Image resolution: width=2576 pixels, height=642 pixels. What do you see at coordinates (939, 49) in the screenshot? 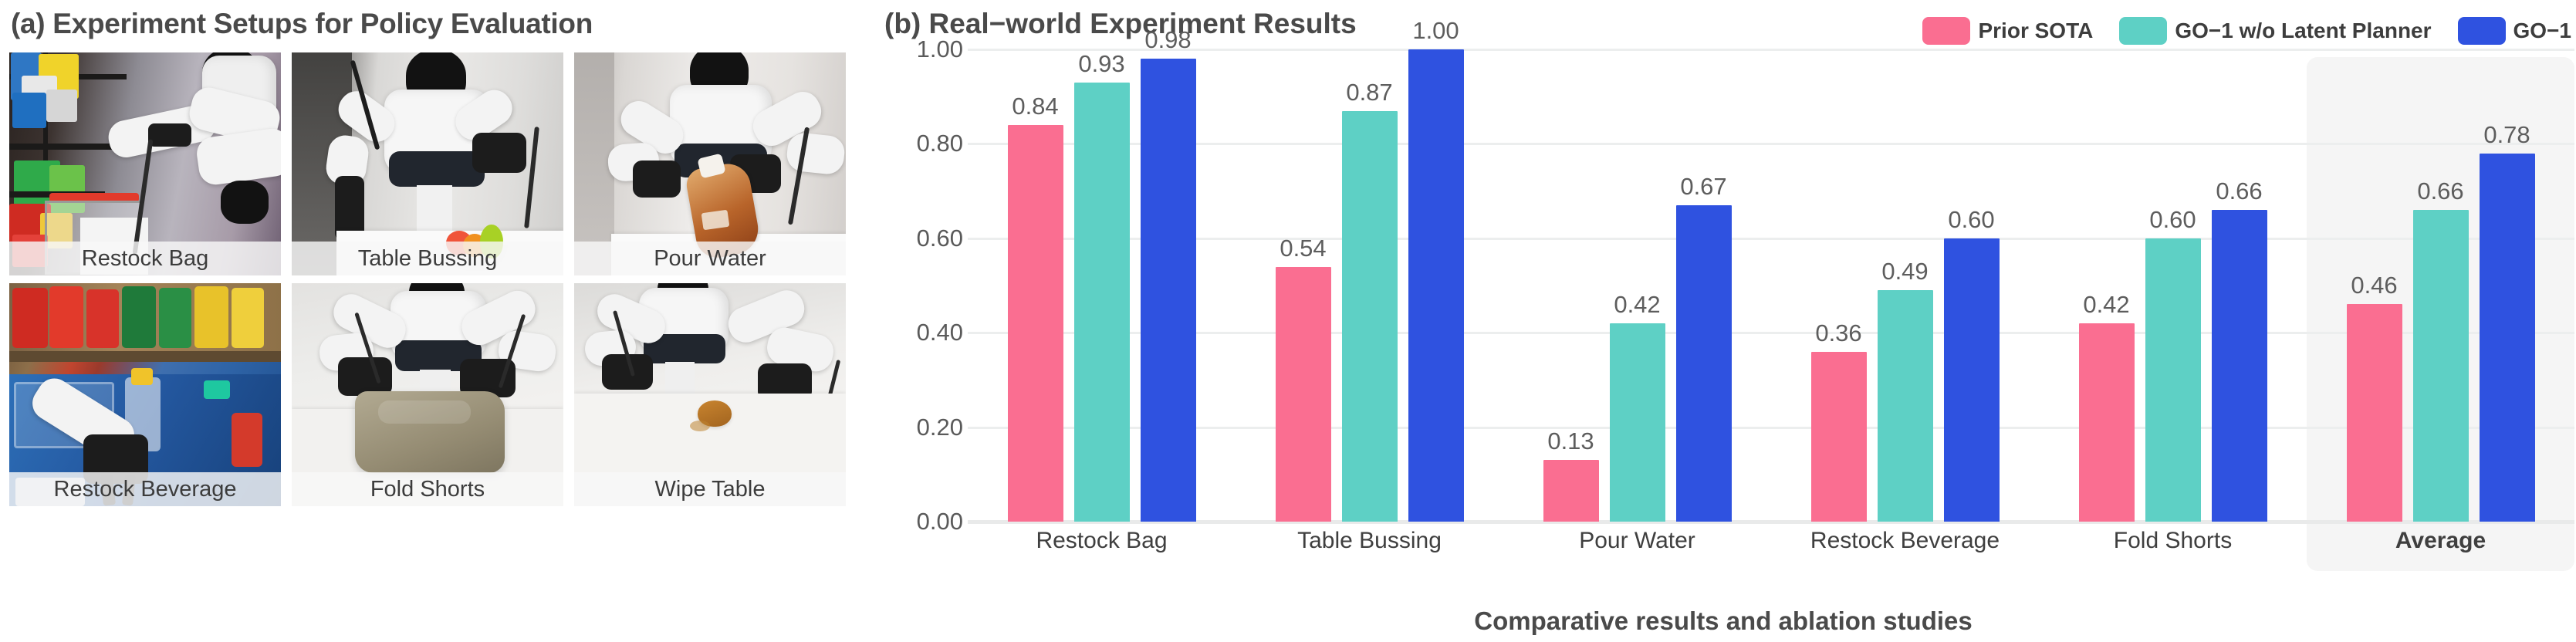
I see `y-axis-tick-label: 1.00` at bounding box center [939, 49].